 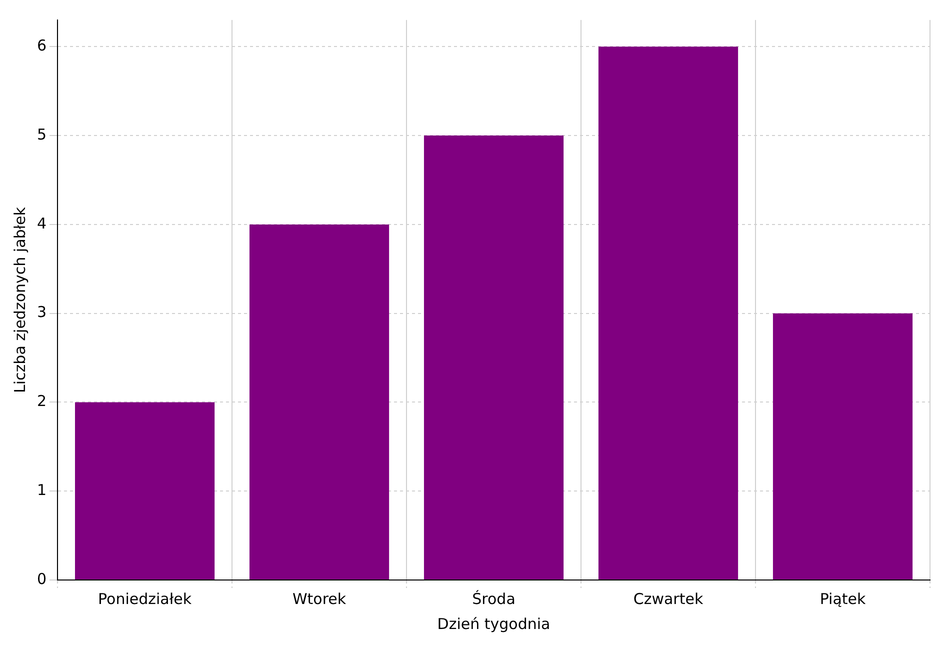 What do you see at coordinates (493, 623) in the screenshot?
I see `x-axis-title: Dzień tygodnia` at bounding box center [493, 623].